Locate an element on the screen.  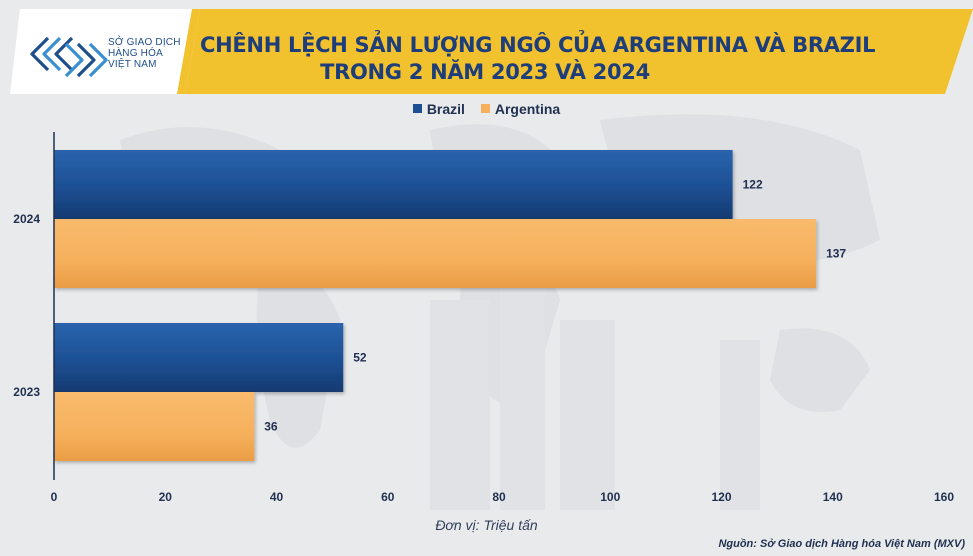
category-label-2024: 2024 is located at coordinates (26, 219).